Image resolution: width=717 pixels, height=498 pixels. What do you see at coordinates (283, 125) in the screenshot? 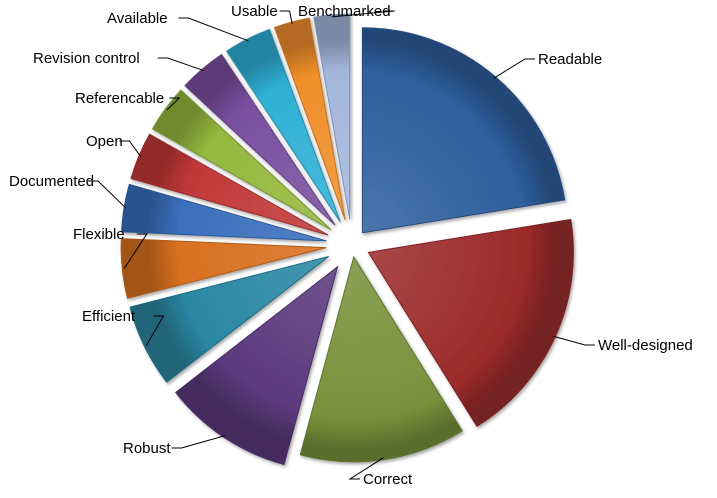
I see `pie-slice-available` at bounding box center [283, 125].